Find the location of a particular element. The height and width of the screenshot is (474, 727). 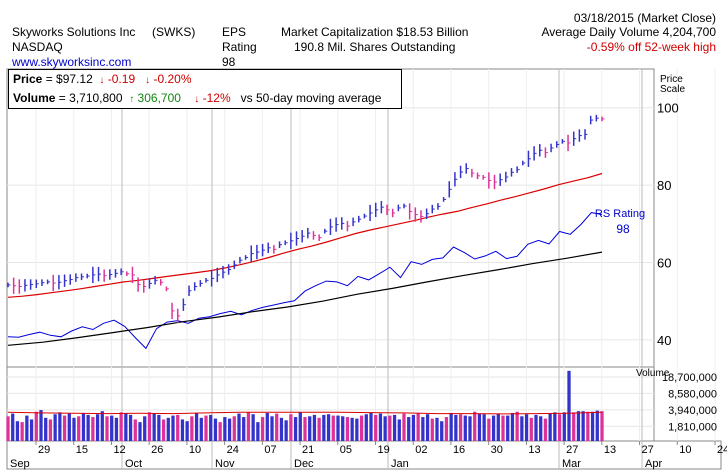

date-tick-label: 27 is located at coordinates (572, 450).